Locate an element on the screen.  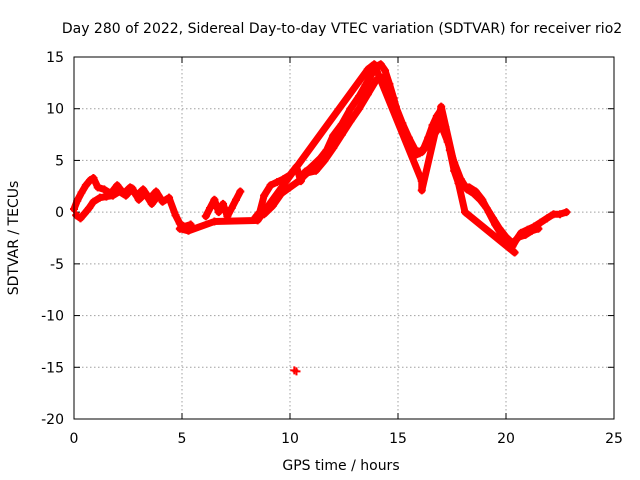
y-tick-label: -10 is located at coordinates (52, 317).